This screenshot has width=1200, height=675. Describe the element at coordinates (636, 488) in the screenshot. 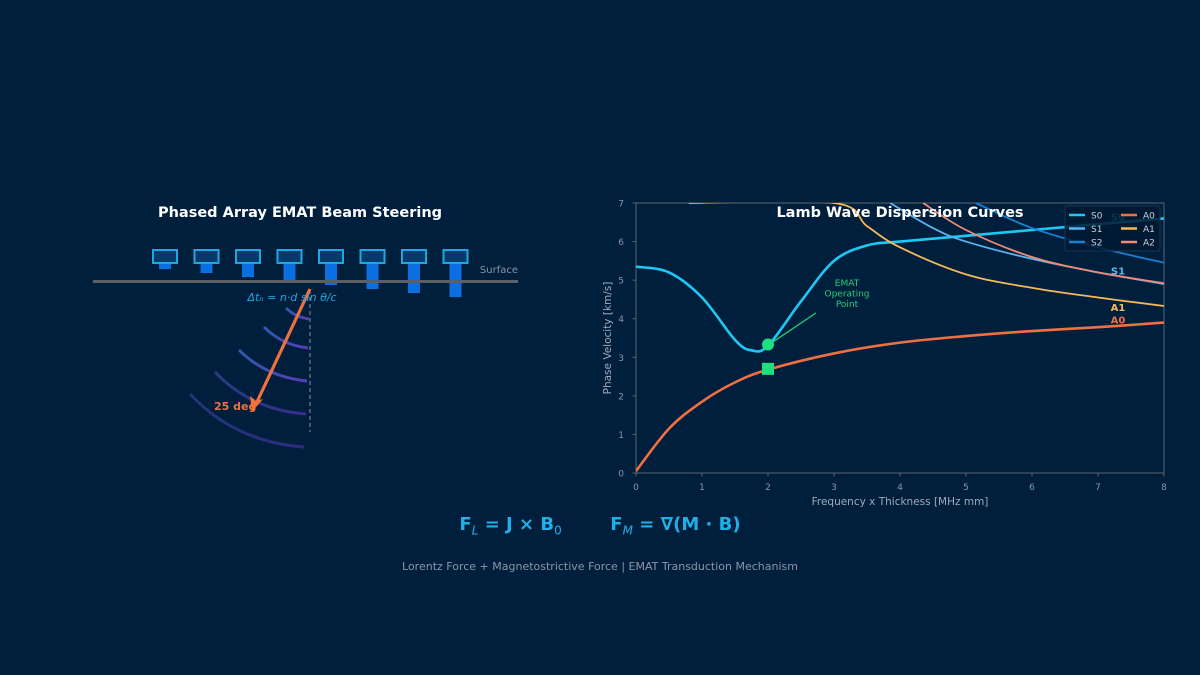

I see `x-tick-label: 0` at that location.